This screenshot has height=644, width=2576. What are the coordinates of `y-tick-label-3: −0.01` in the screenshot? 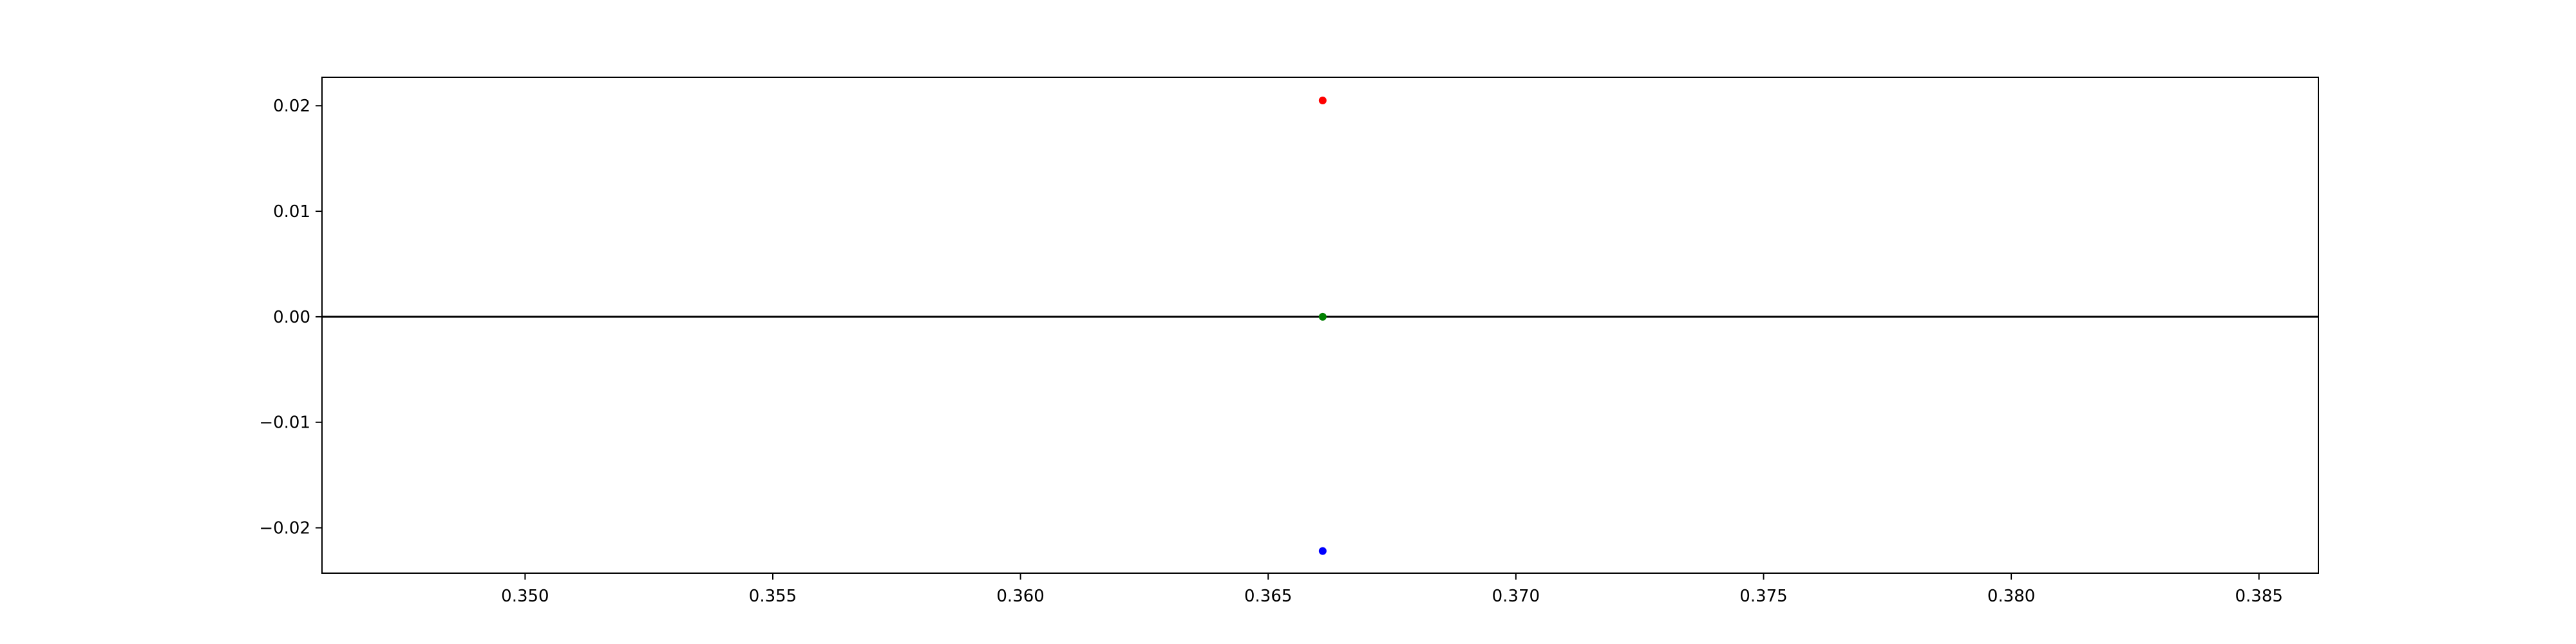 It's located at (285, 423).